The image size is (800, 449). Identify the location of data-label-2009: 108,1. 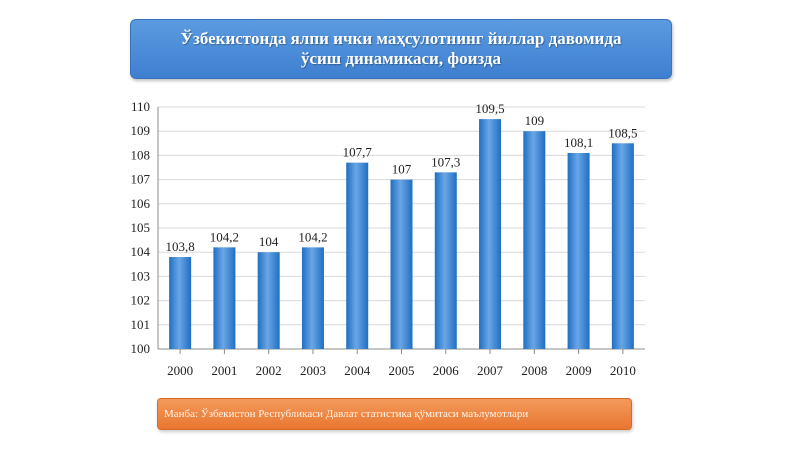
(578, 142).